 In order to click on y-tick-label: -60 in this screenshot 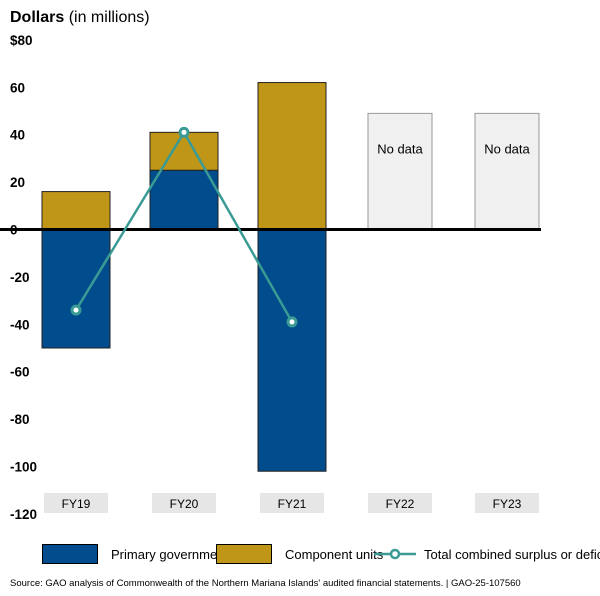, I will do `click(20, 372)`.